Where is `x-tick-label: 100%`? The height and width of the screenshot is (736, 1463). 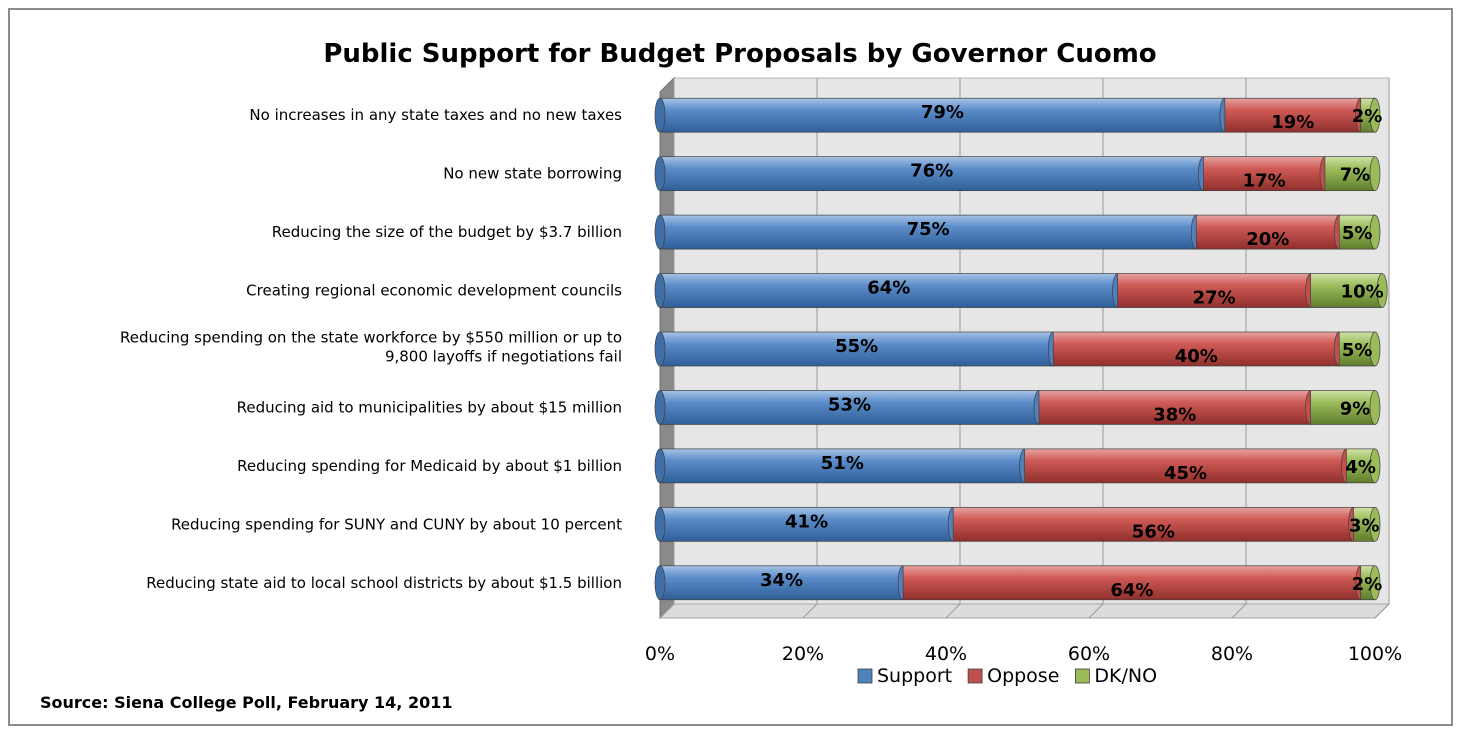 x-tick-label: 100% is located at coordinates (1375, 654).